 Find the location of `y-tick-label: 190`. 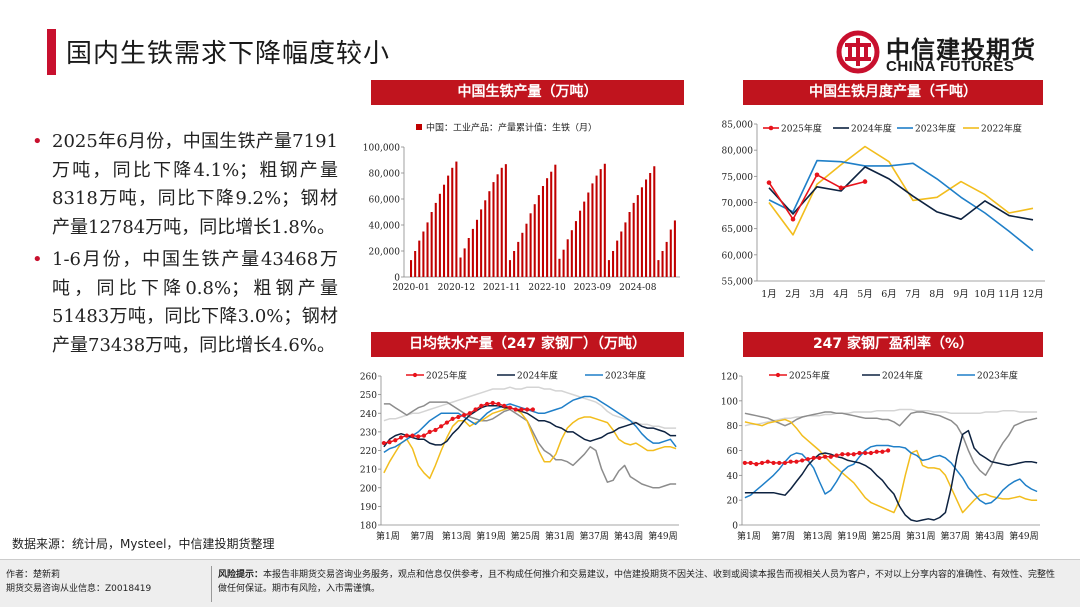

y-tick-label: 190 is located at coordinates (368, 508).